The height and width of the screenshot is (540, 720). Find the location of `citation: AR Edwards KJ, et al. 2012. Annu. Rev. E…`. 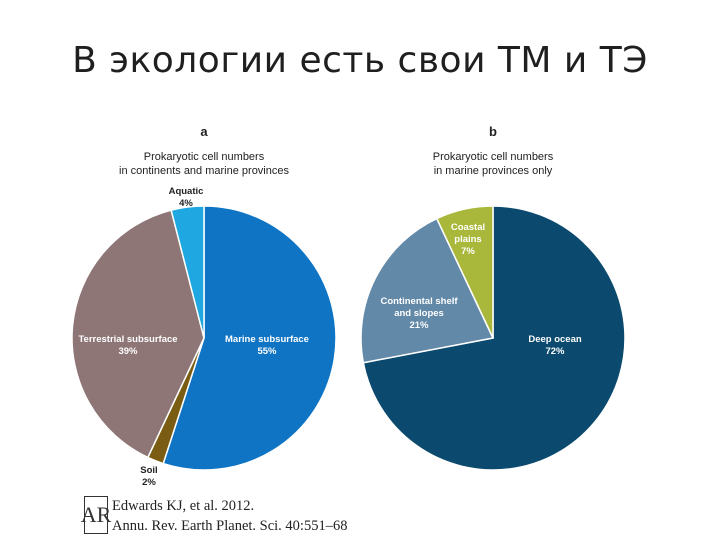

citation: AR Edwards KJ, et al. 2012. Annu. Rev. E… is located at coordinates (214, 516).